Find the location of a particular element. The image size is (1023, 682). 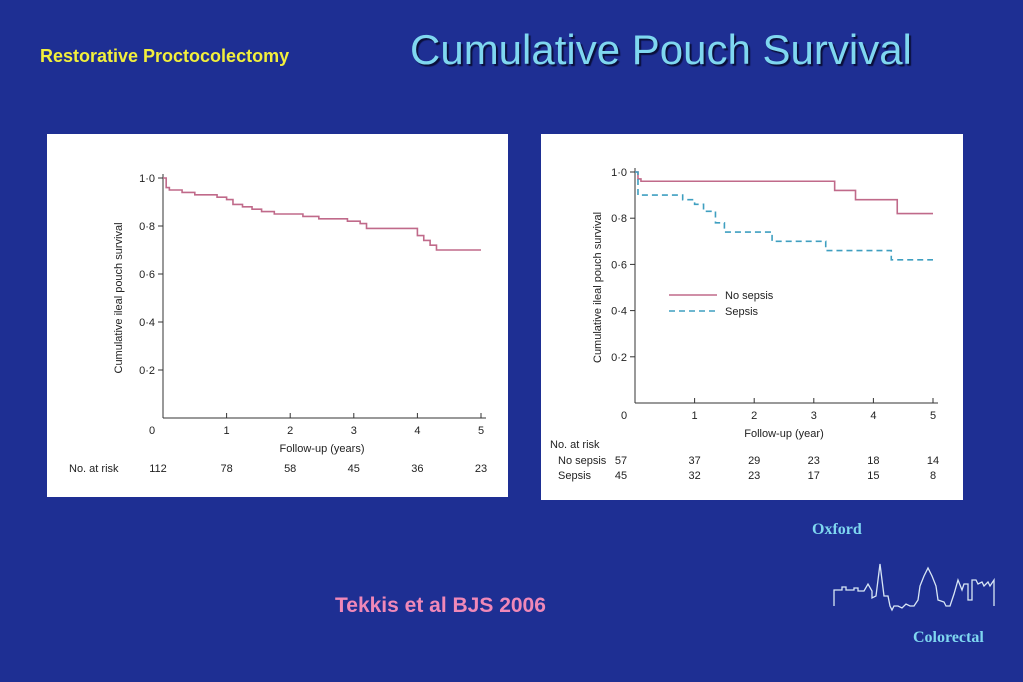

risk-table-value: 57 is located at coordinates (621, 461).